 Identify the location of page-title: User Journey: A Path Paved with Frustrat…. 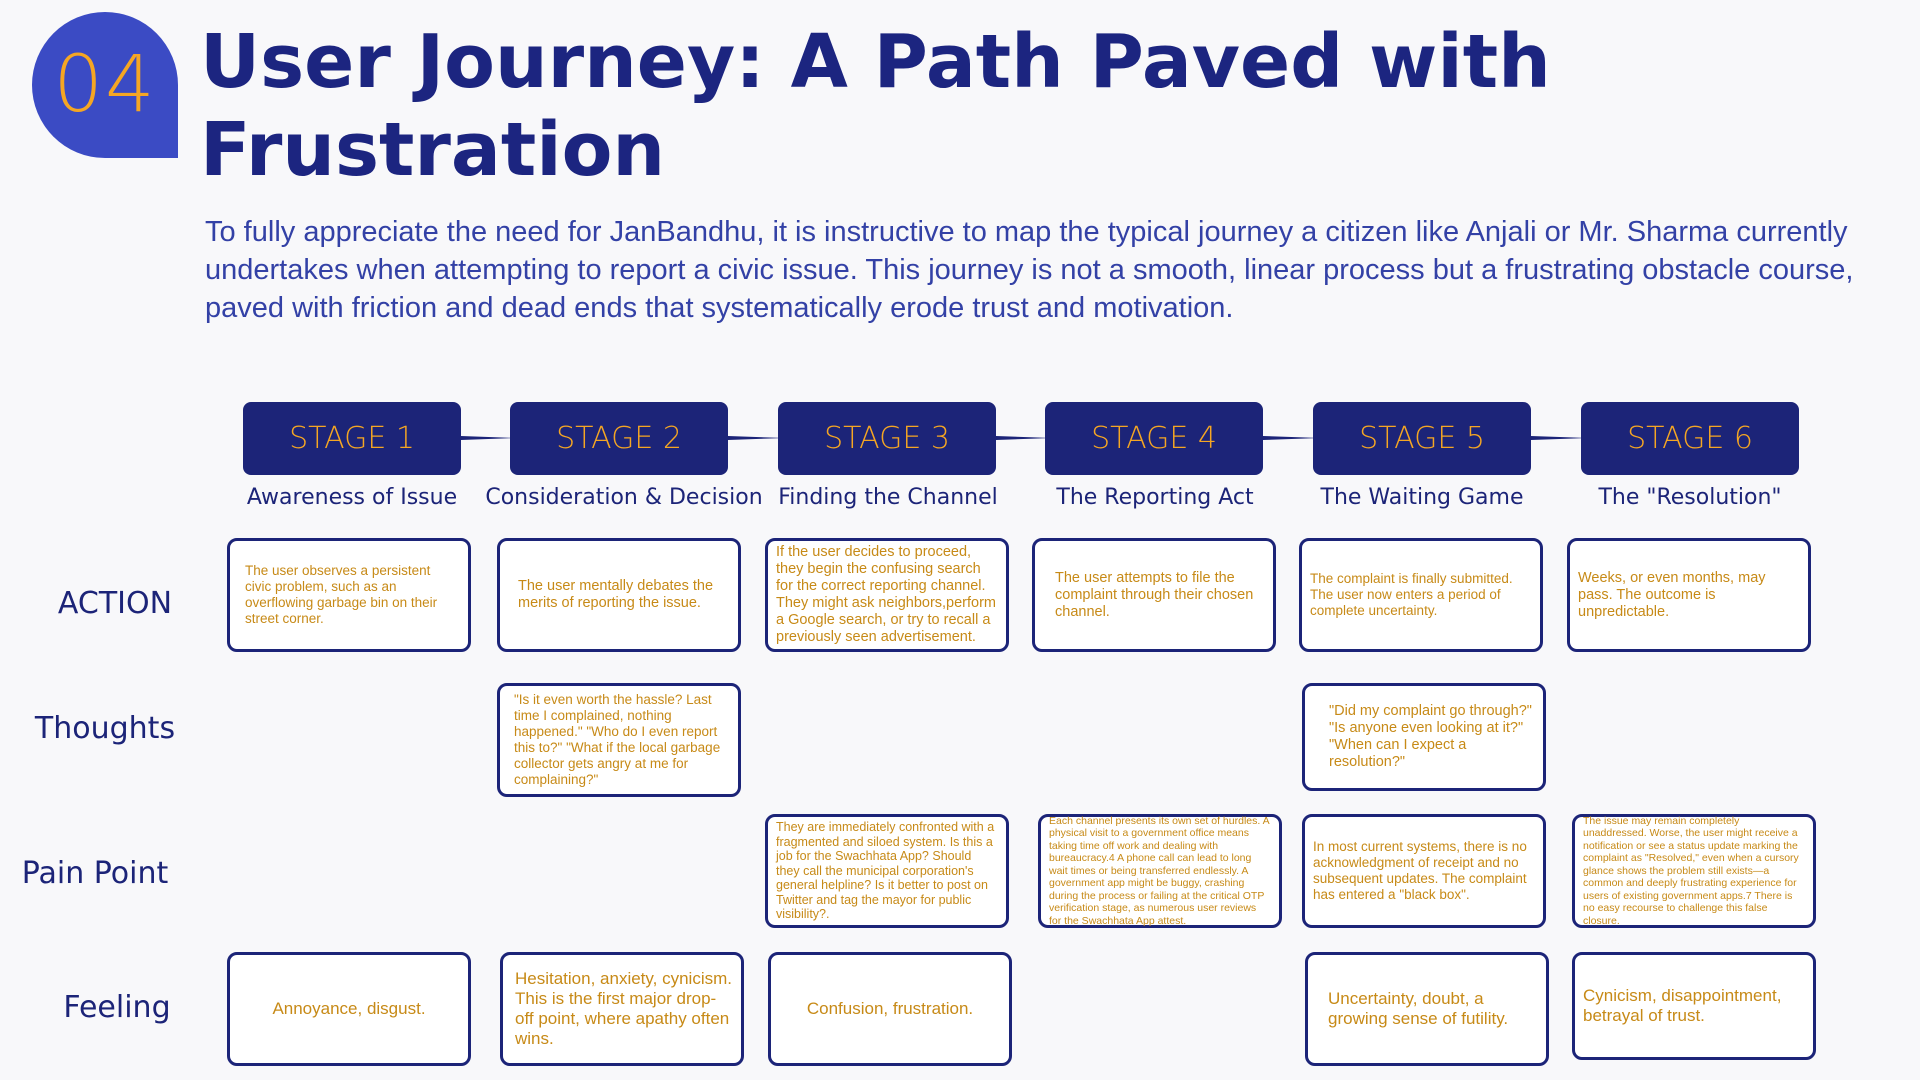
(875, 106).